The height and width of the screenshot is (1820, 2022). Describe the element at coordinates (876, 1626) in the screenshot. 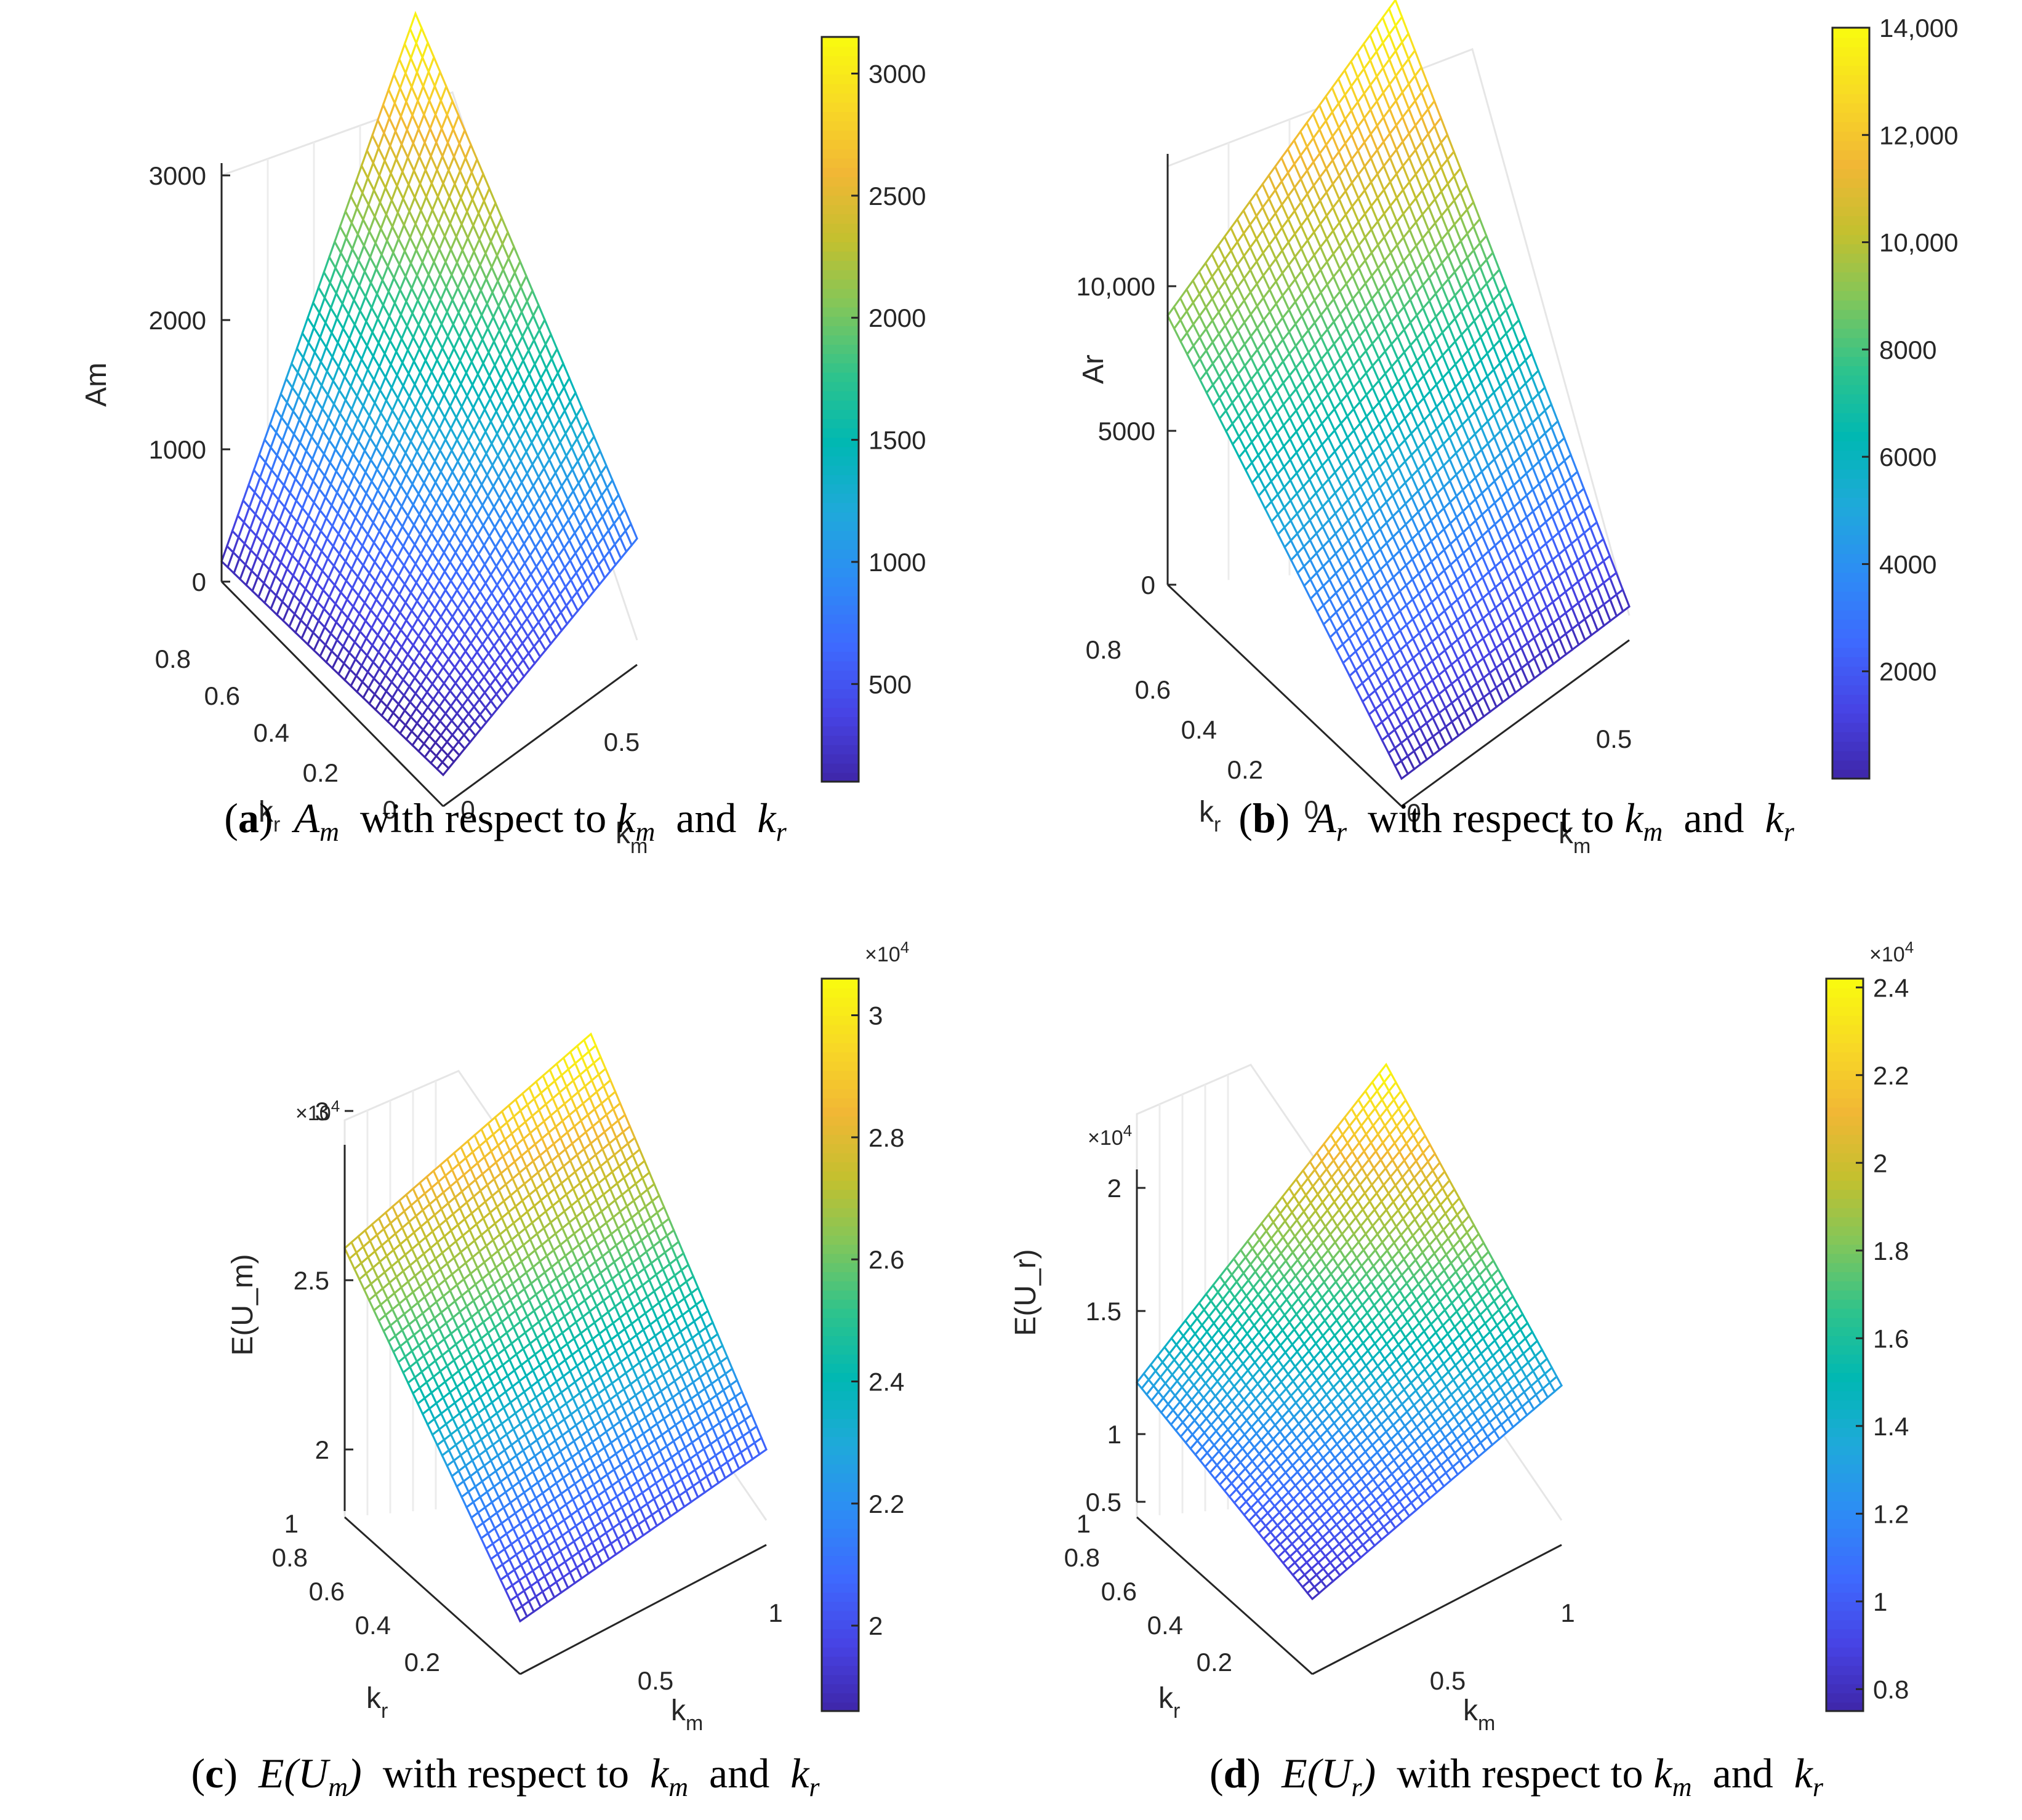

I see `chart-c-colorbar-tick-label: 2` at that location.